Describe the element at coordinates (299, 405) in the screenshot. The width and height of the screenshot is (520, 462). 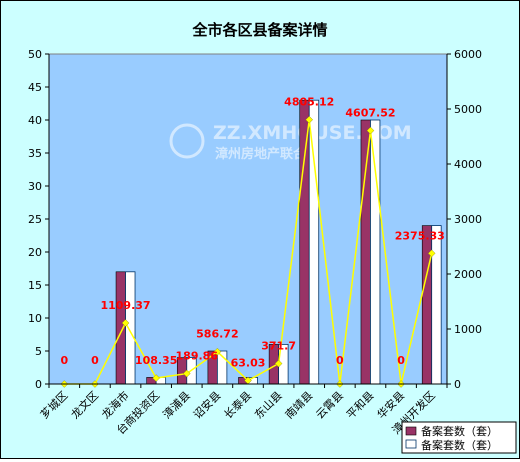
I see `x-tick-label: 南靖县` at that location.